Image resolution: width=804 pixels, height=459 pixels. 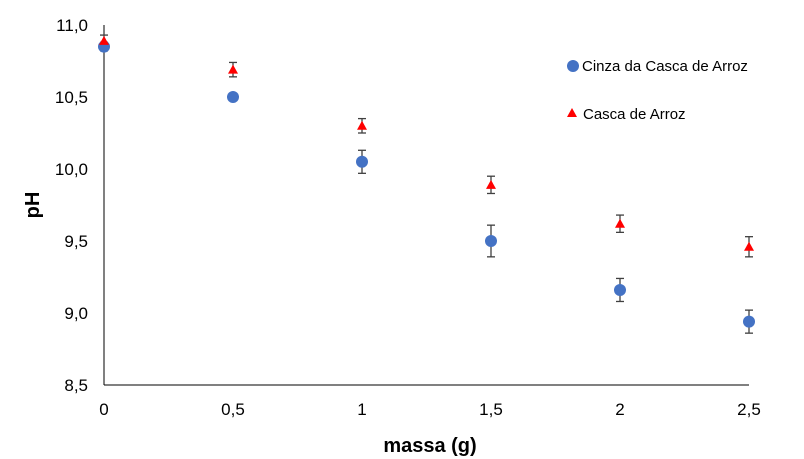 What do you see at coordinates (634, 114) in the screenshot?
I see `legend-label-casca: Casca de Arroz` at bounding box center [634, 114].